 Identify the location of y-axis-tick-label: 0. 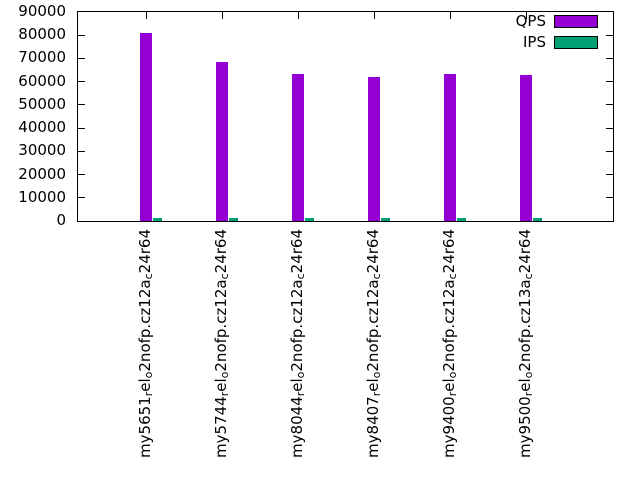
(61, 220).